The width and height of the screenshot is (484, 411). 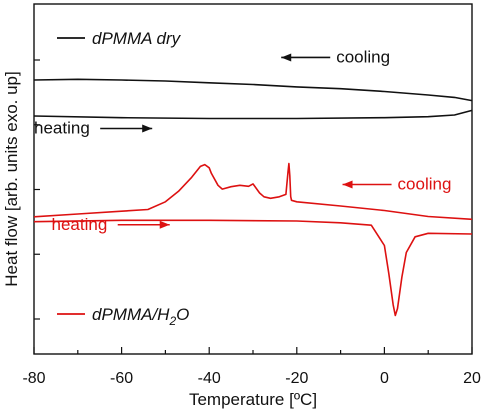 I want to click on x-tick-label: -60, so click(x=121, y=378).